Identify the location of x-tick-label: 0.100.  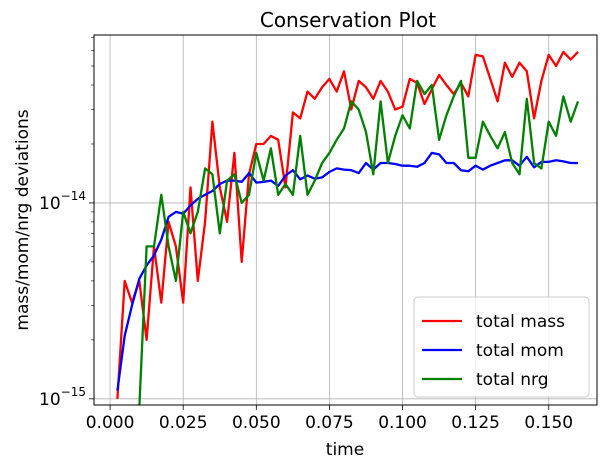
(402, 423).